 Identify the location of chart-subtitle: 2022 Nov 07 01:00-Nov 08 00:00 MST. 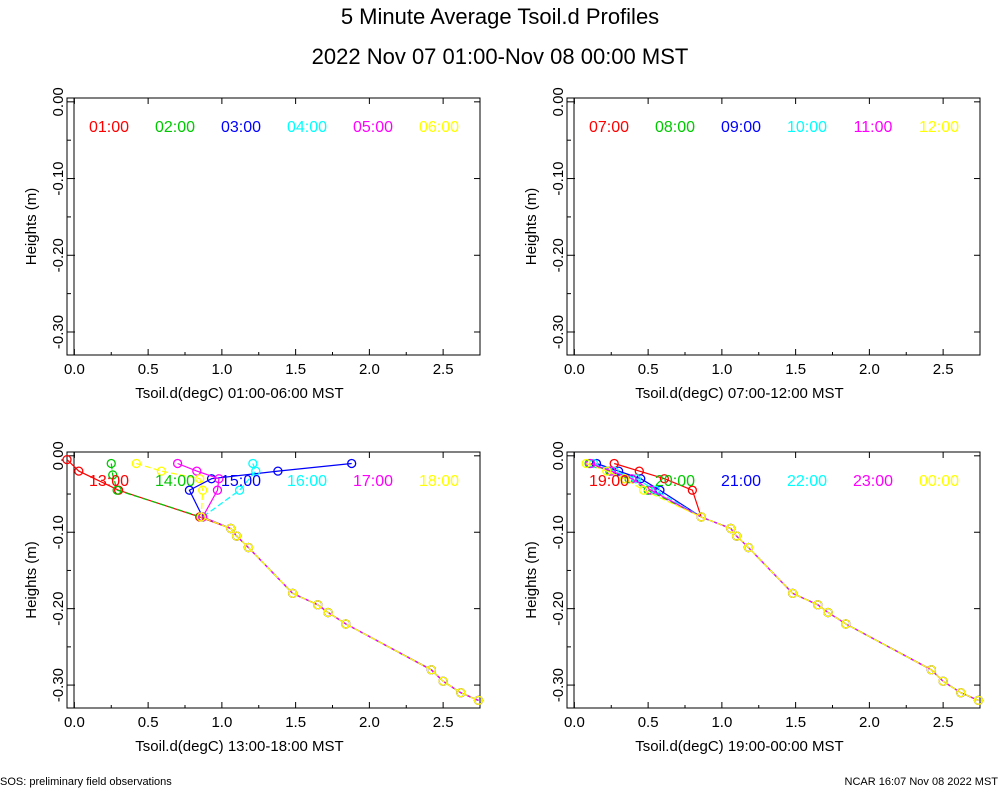
(500, 56).